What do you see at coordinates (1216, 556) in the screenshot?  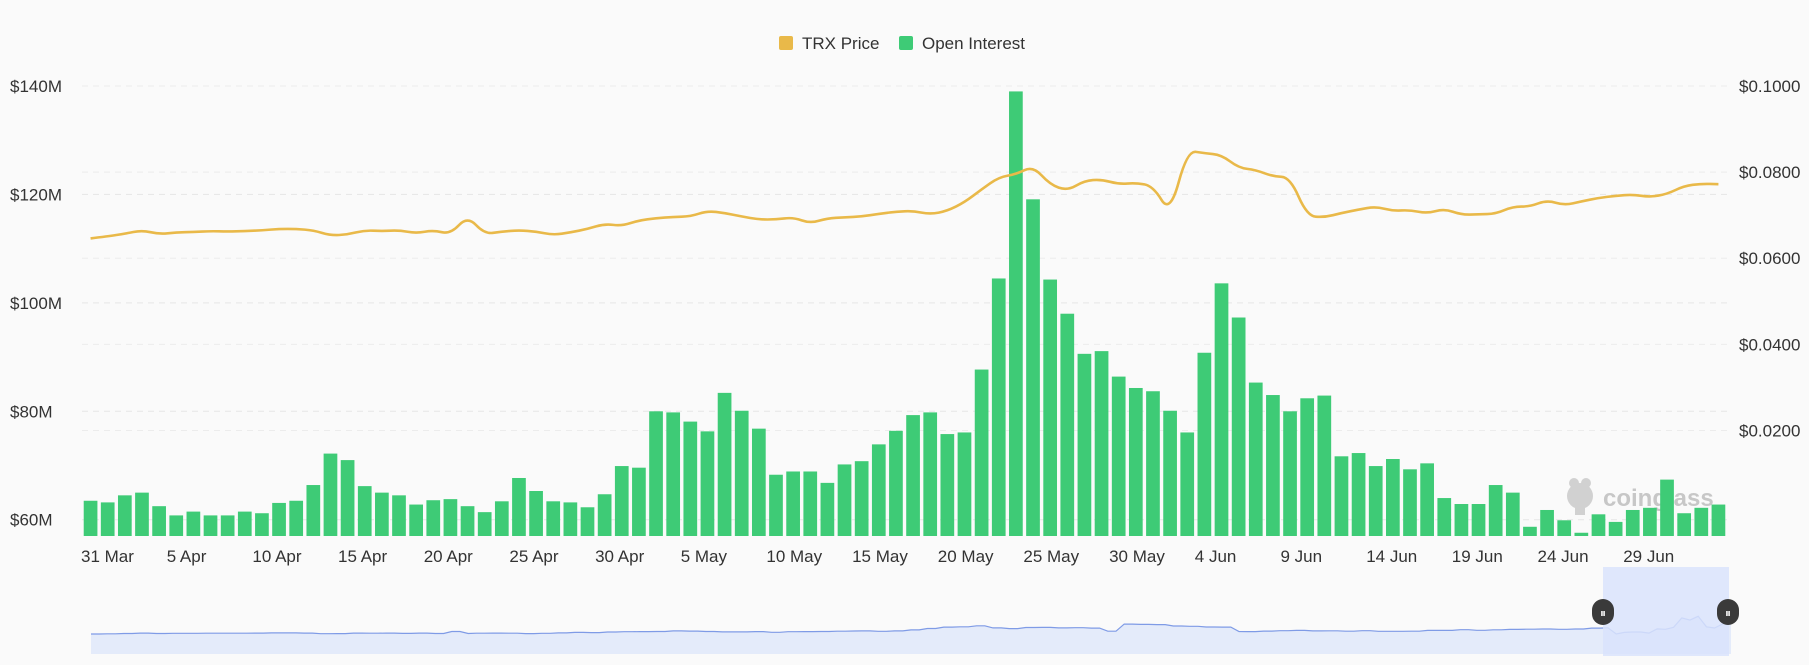 I see `x-tick-label: 4 Jun` at bounding box center [1216, 556].